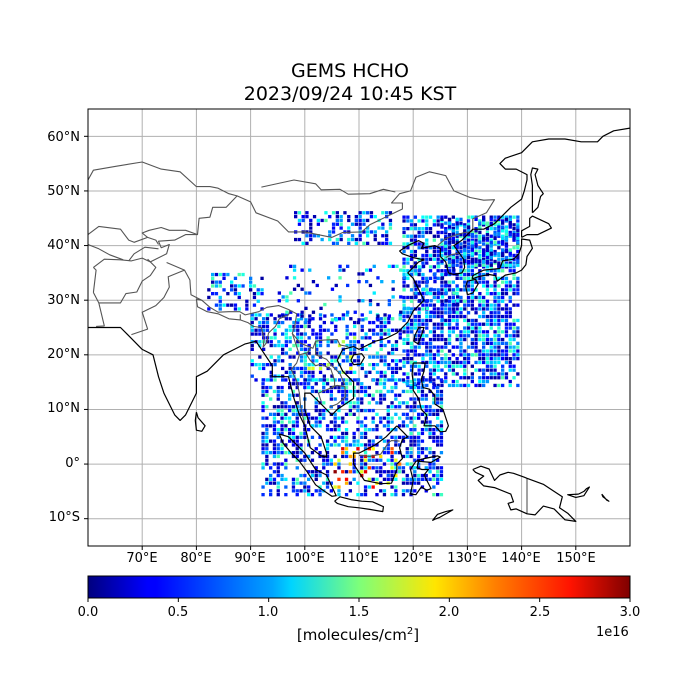 The width and height of the screenshot is (700, 700). What do you see at coordinates (337, 396) in the screenshot?
I see `country-border` at bounding box center [337, 396].